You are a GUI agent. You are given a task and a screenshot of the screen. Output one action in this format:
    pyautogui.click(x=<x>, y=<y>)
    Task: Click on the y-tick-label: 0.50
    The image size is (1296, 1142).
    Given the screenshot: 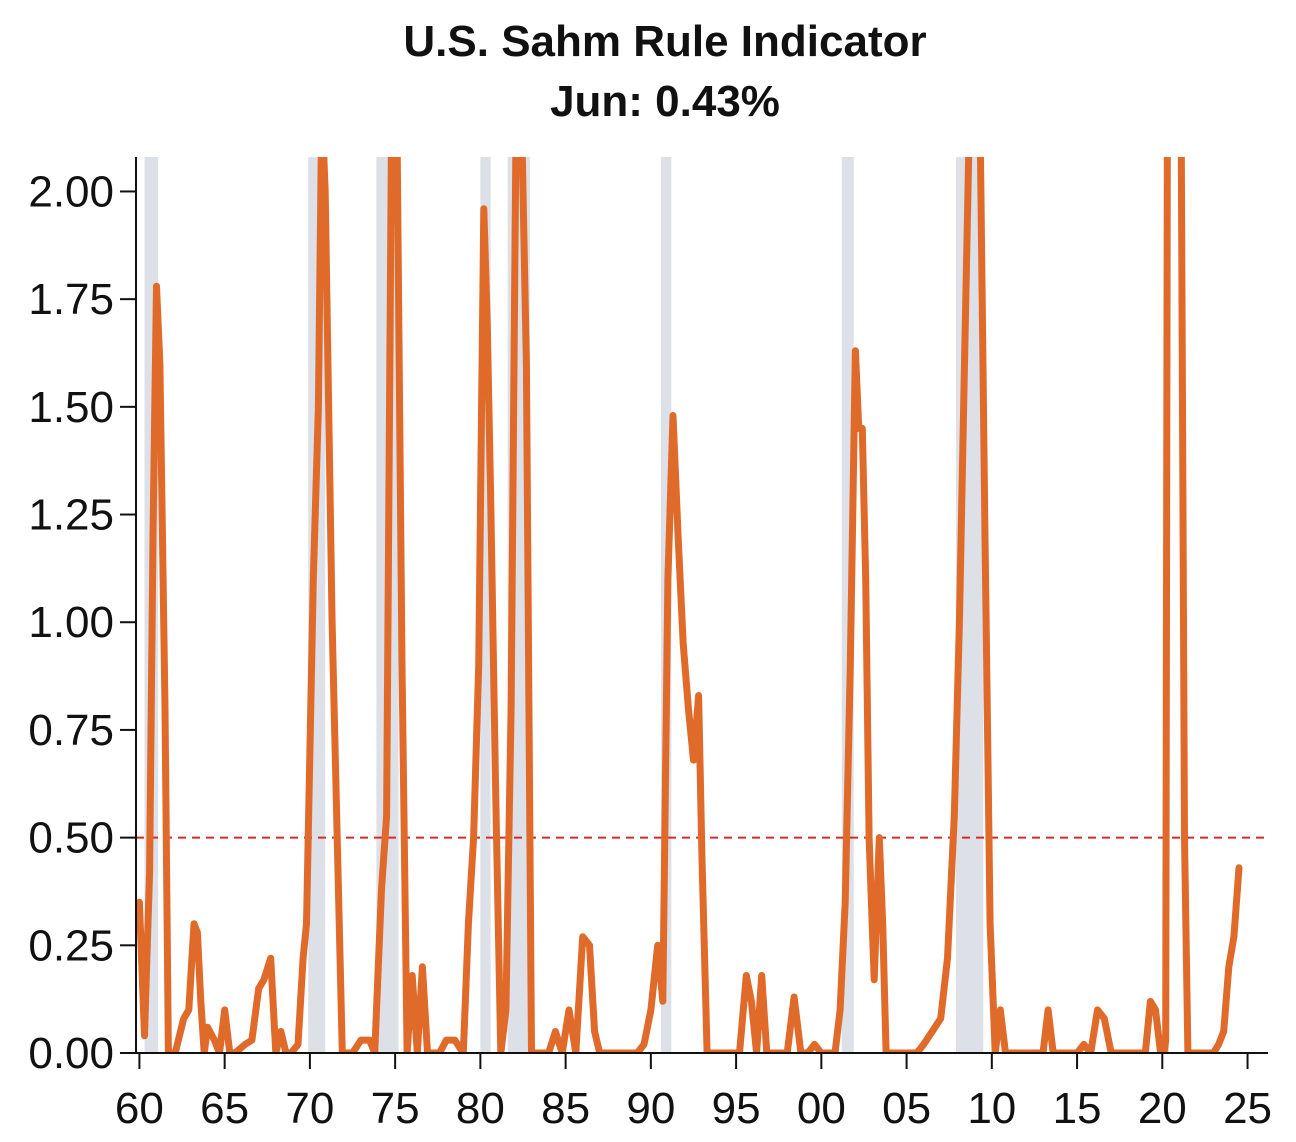 What is the action you would take?
    pyautogui.click(x=71, y=838)
    